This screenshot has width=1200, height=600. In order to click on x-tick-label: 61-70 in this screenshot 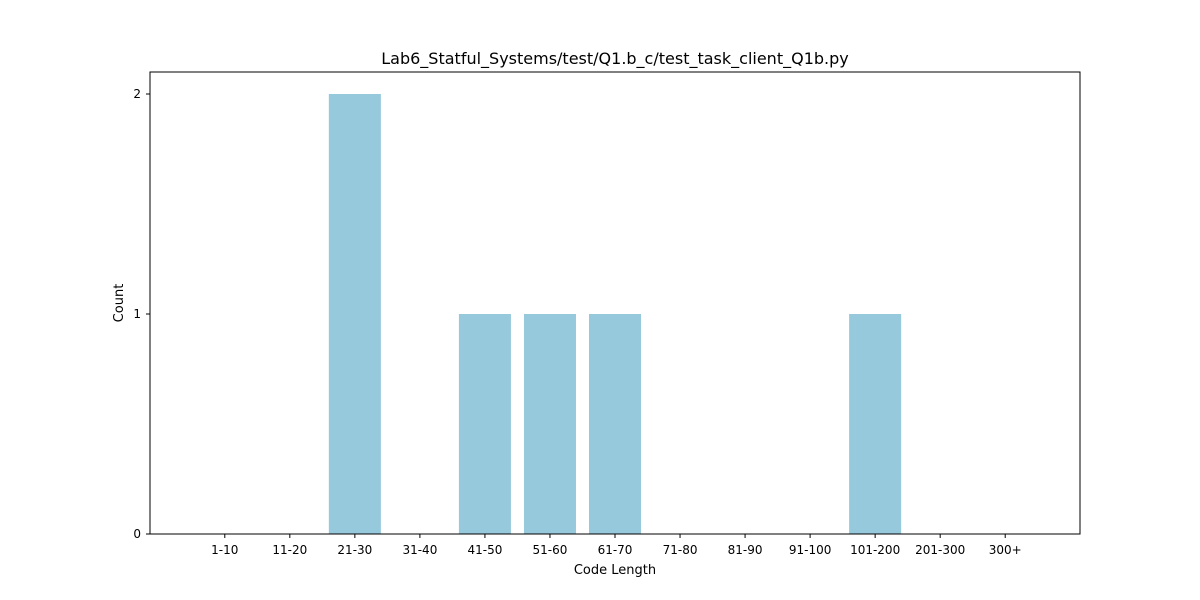, I will do `click(615, 550)`.